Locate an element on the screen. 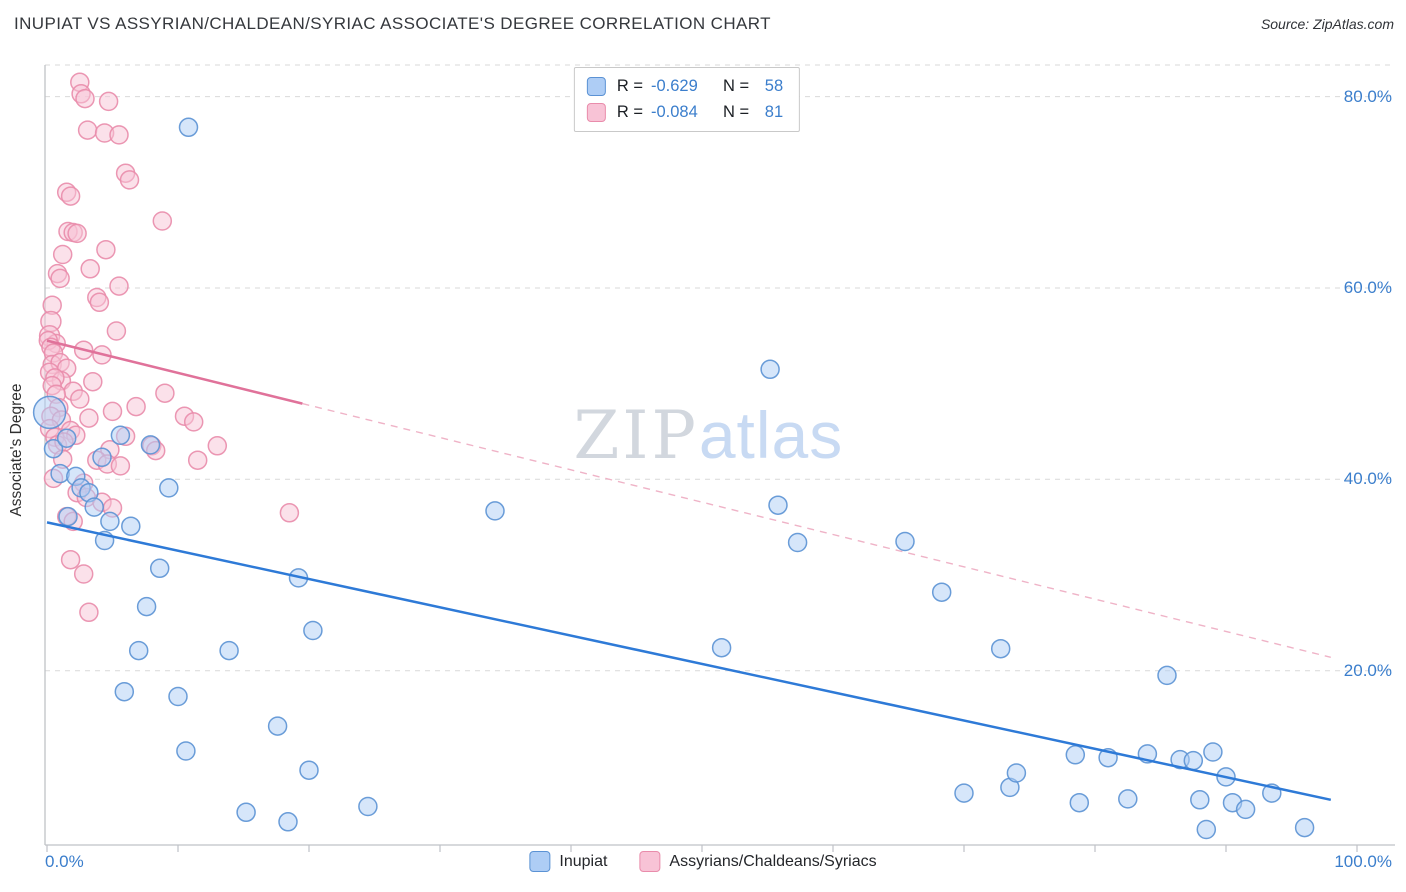 This screenshot has height=892, width=1406. legend-row-assyrians: R = -0.084 N = 81 is located at coordinates (685, 112).